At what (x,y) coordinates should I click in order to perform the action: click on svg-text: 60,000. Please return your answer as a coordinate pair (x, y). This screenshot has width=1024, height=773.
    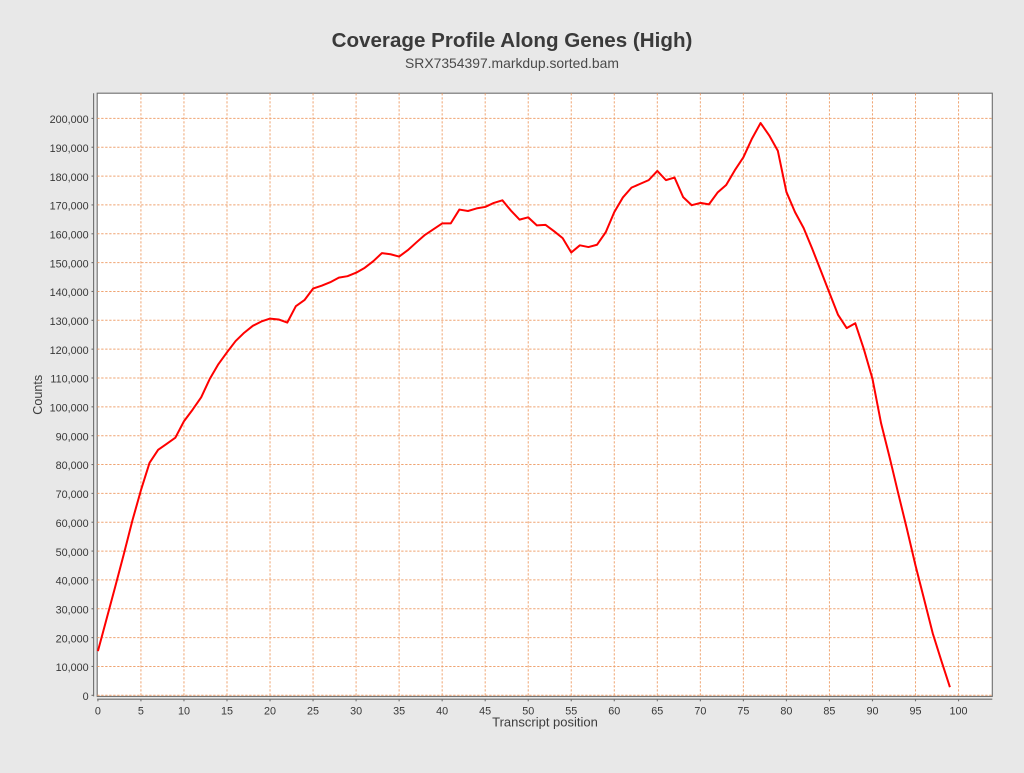
    Looking at the image, I should click on (72, 524).